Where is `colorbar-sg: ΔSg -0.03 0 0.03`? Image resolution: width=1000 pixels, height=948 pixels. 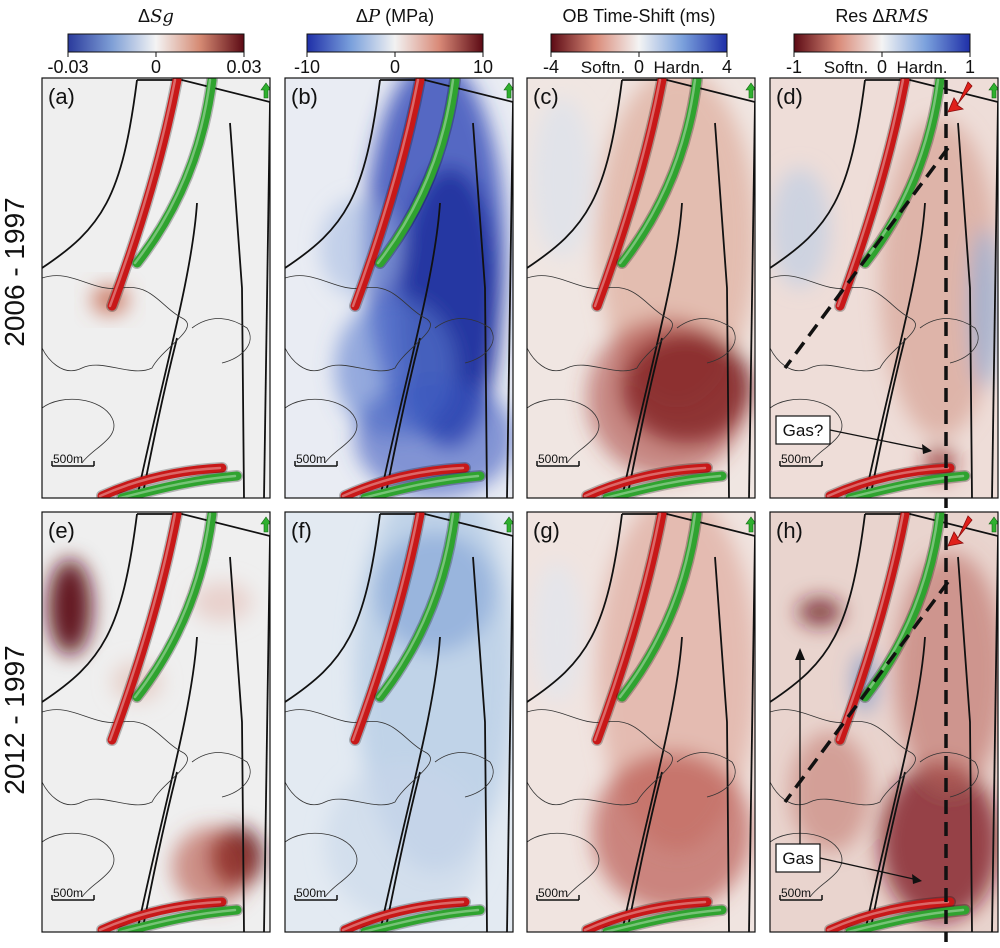 colorbar-sg: ΔSg -0.03 0 0.03 is located at coordinates (154, 41).